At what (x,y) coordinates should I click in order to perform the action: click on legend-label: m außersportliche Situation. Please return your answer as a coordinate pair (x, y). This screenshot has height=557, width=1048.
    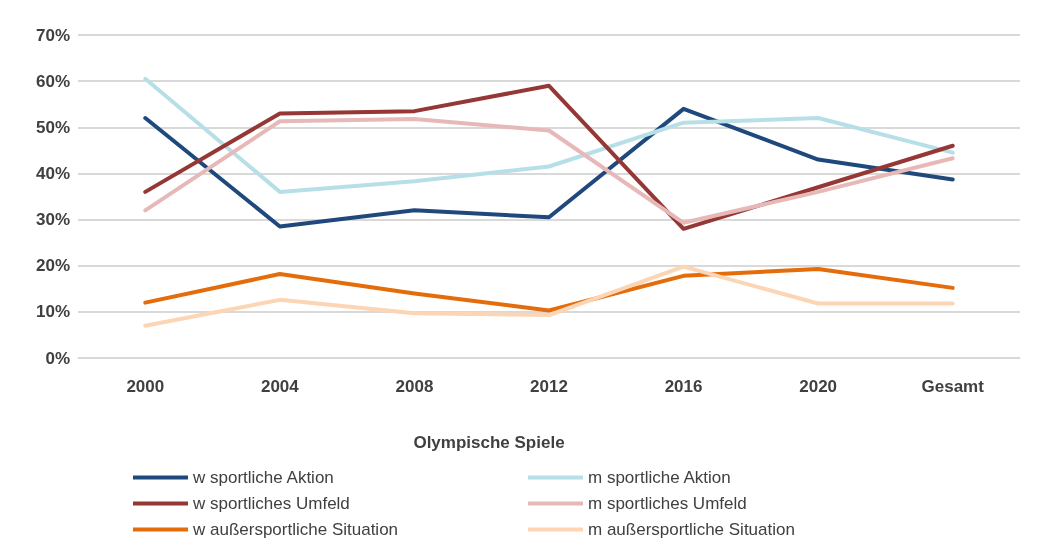
    Looking at the image, I should click on (691, 529).